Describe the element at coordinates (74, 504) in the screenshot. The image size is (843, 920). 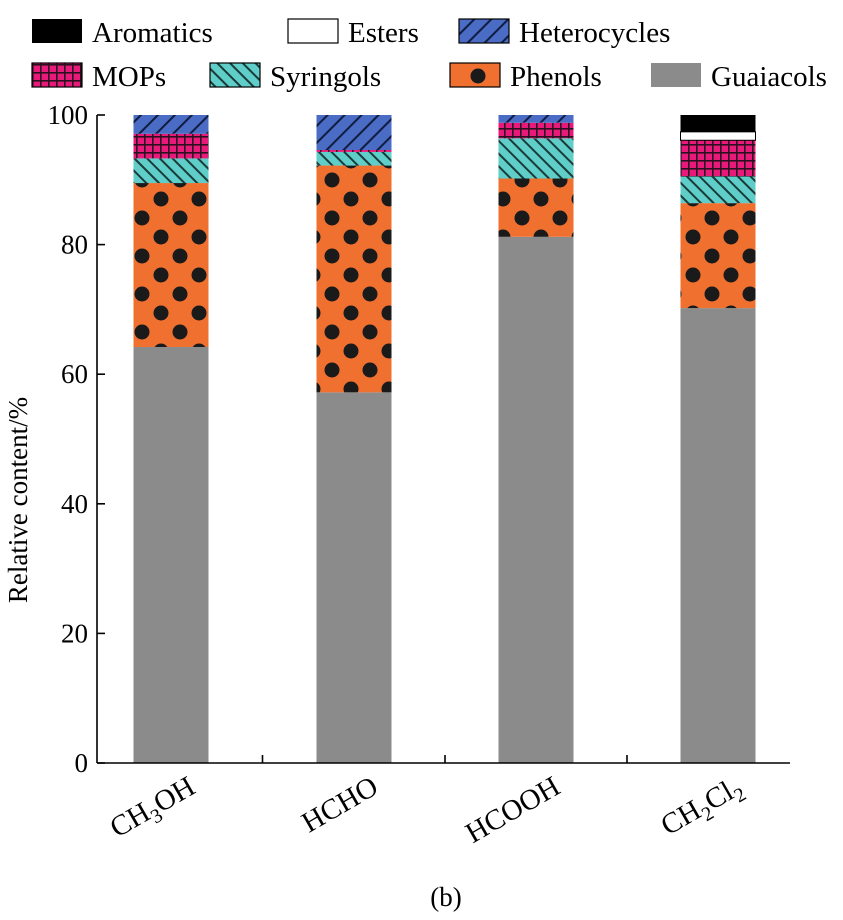
I see `y-tick-label: 40` at that location.